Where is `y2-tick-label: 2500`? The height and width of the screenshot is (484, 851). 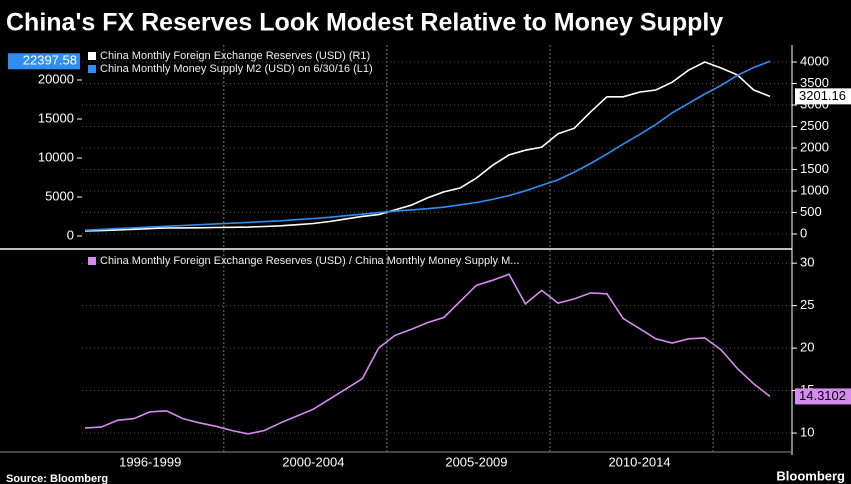 y2-tick-label: 2500 is located at coordinates (814, 125).